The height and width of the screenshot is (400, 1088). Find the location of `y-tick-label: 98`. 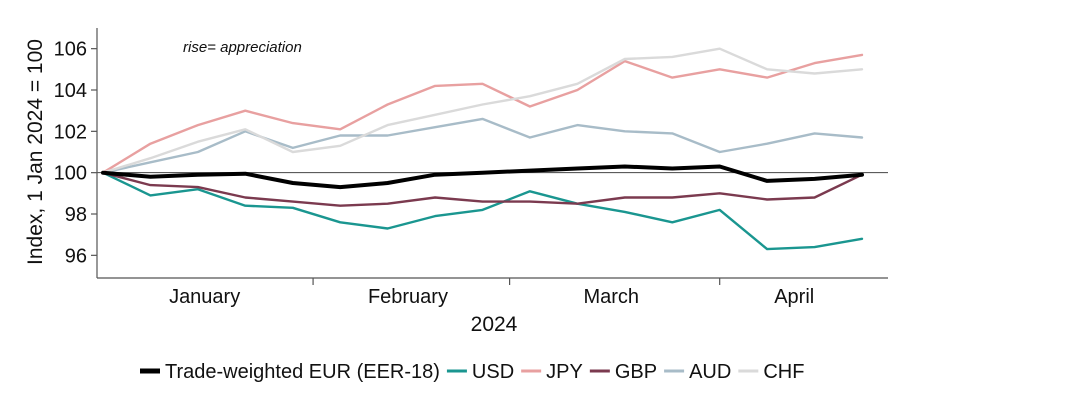

y-tick-label: 98 is located at coordinates (76, 215).